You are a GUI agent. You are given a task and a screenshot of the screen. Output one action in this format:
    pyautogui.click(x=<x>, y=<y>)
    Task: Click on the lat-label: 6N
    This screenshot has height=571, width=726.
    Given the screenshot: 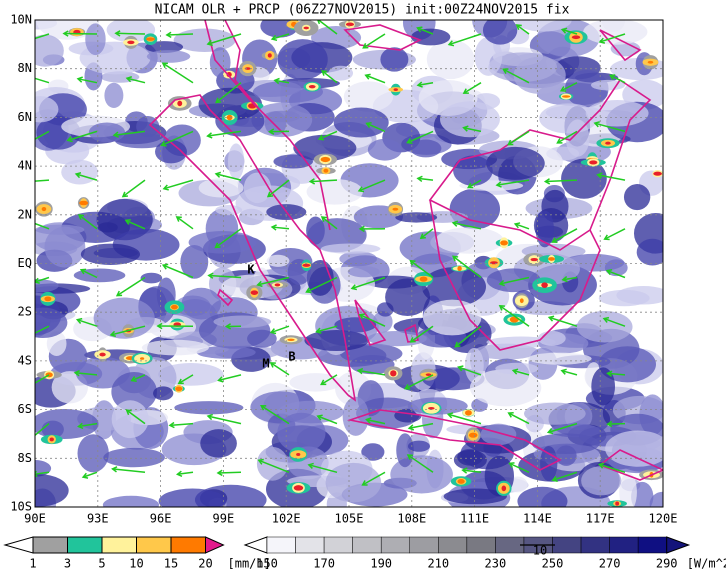 What is the action you would take?
    pyautogui.click(x=25, y=117)
    